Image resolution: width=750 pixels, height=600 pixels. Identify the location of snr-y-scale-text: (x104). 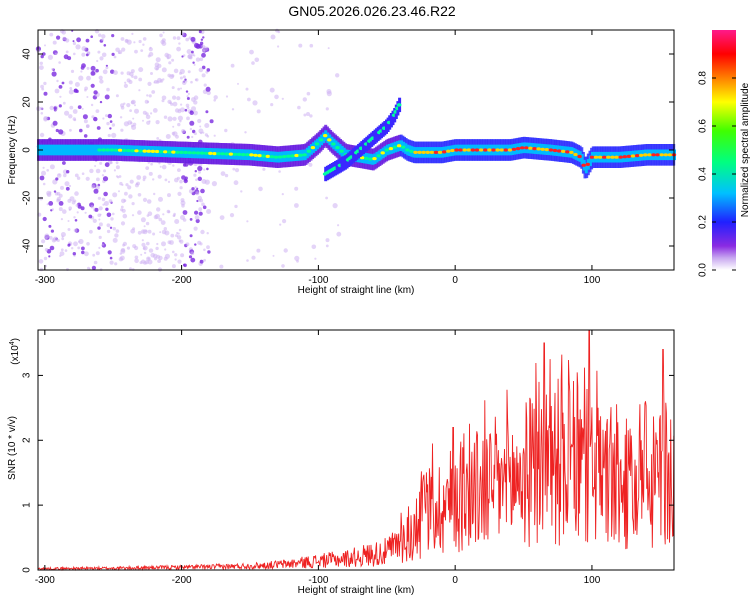
(15, 351).